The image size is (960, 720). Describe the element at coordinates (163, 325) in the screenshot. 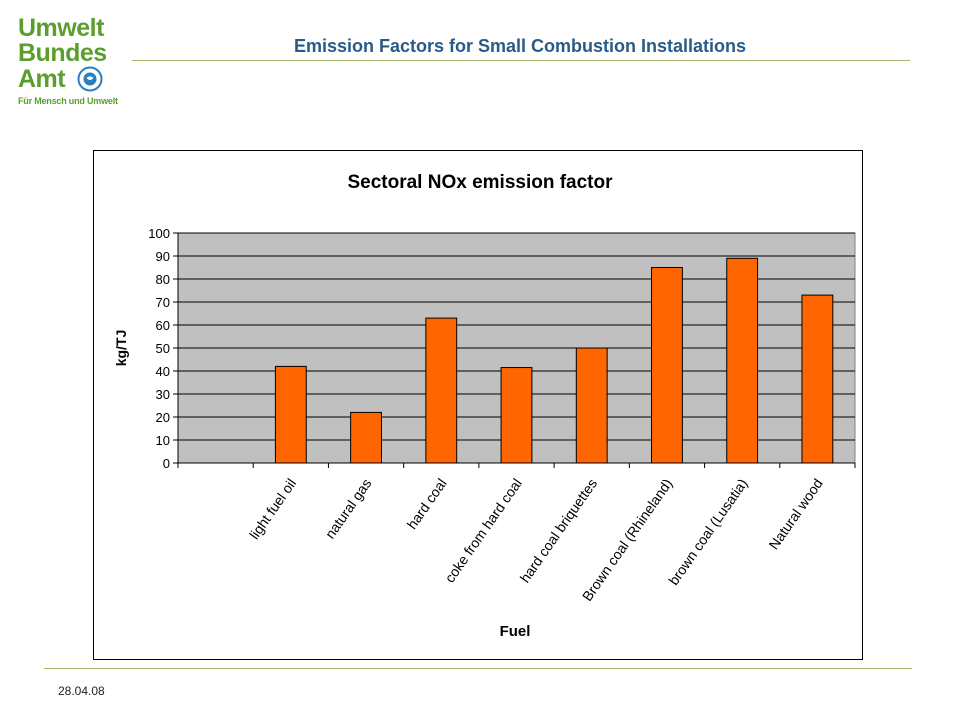

I see `y-tick-label: 60` at that location.